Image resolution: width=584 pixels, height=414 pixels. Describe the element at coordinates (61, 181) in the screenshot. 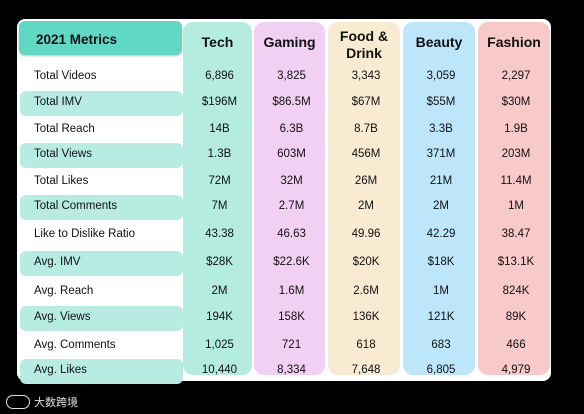

I see `row-label: Total Likes` at that location.